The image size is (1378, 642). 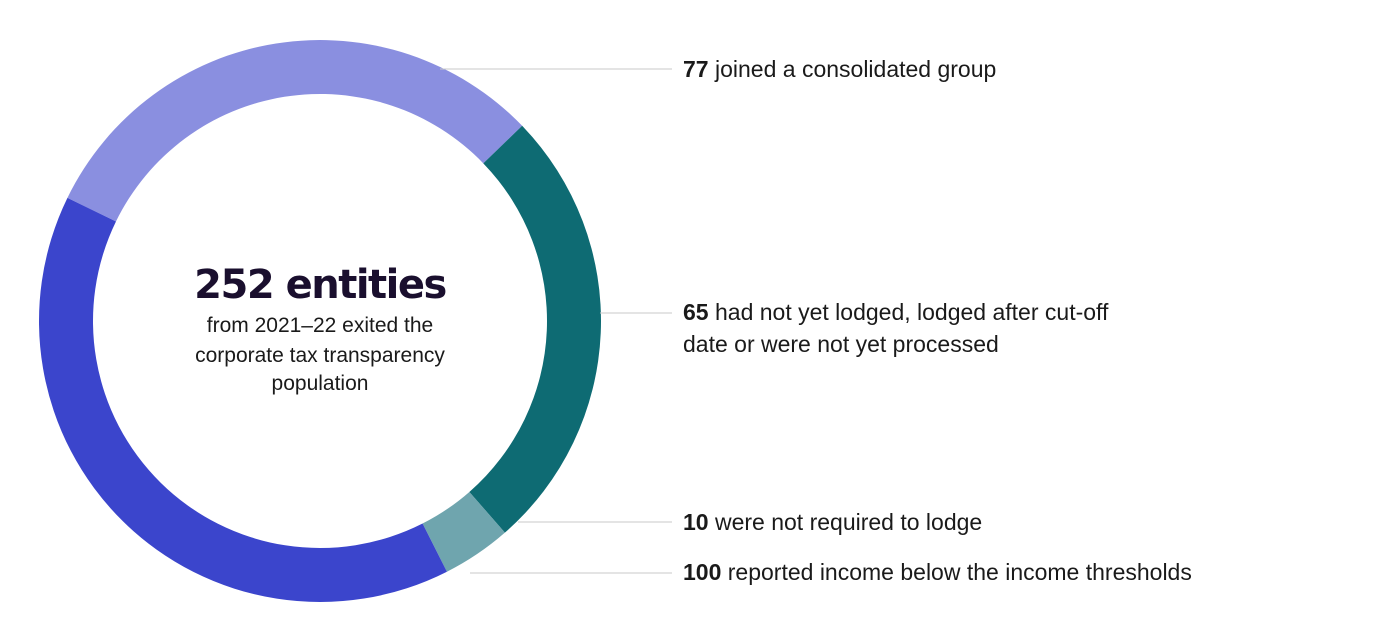 I want to click on slice-value-label: 65, so click(x=696, y=312).